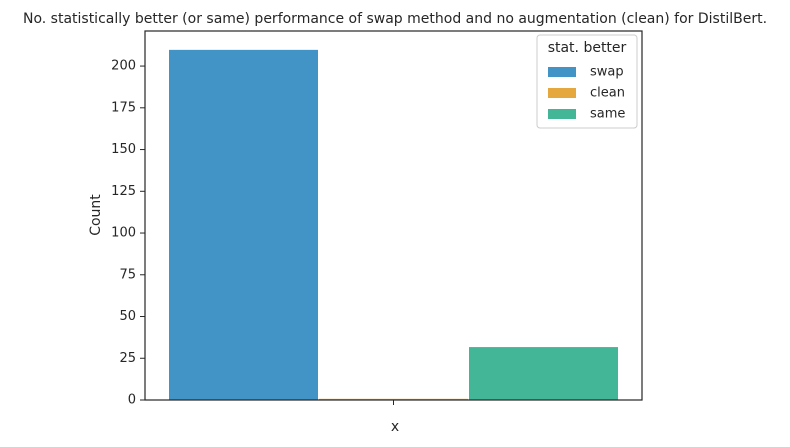  Describe the element at coordinates (123, 149) in the screenshot. I see `y-tick-label: 150` at that location.